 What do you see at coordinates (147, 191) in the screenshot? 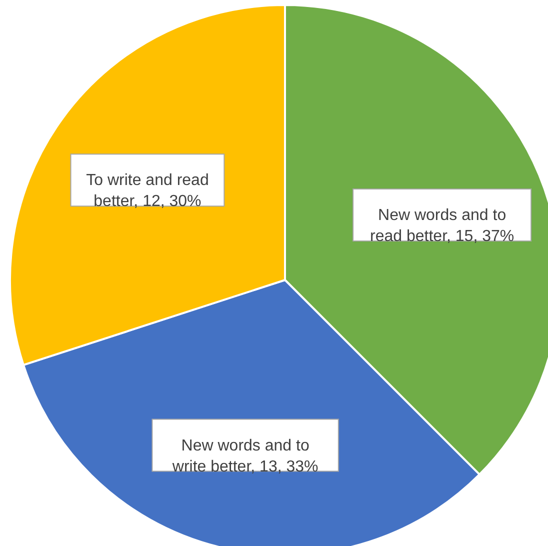
I see `slice-label: To write and read better, 12, 30%` at bounding box center [147, 191].